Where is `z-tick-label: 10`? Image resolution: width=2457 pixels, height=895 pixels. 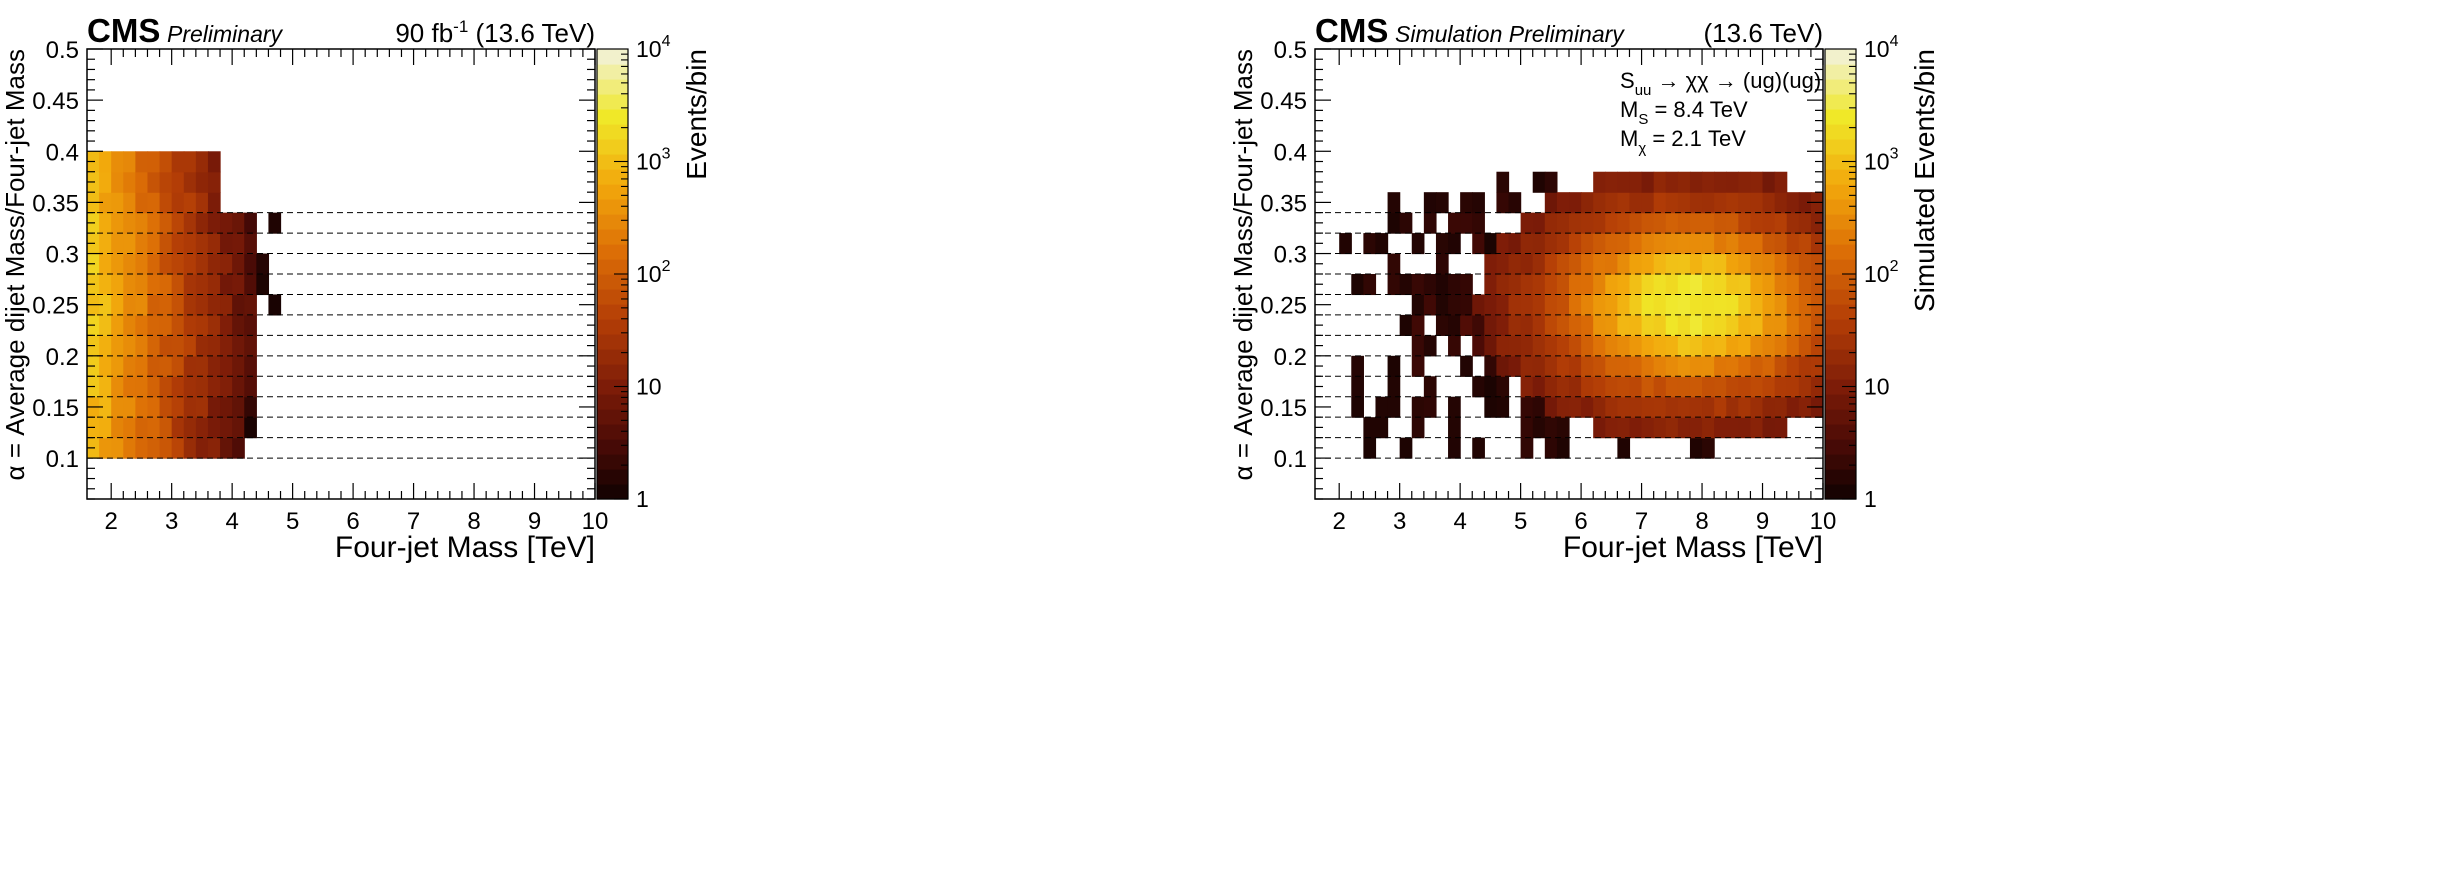
z-tick-label: 10 is located at coordinates (1877, 387).